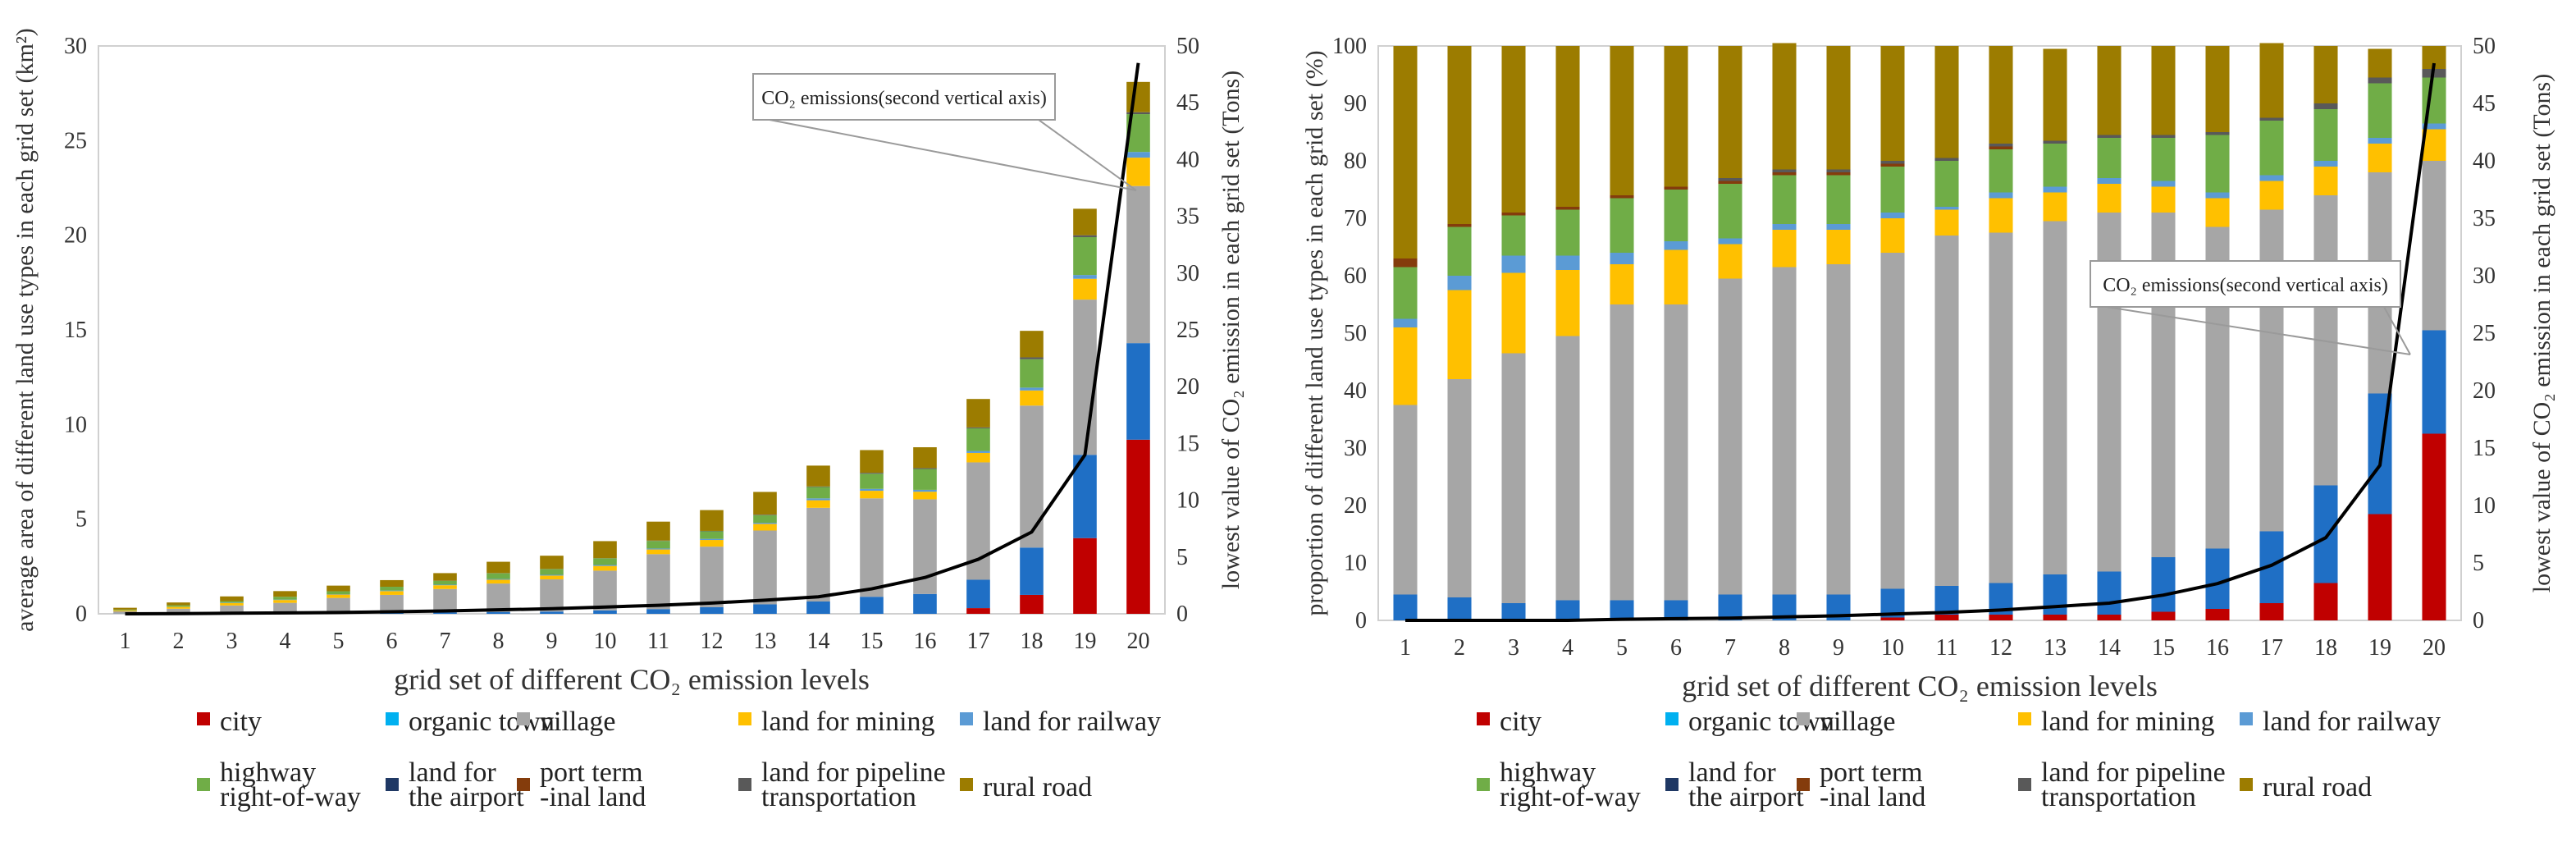  What do you see at coordinates (1182, 557) in the screenshot?
I see `y2-tick-label: 5` at bounding box center [1182, 557].